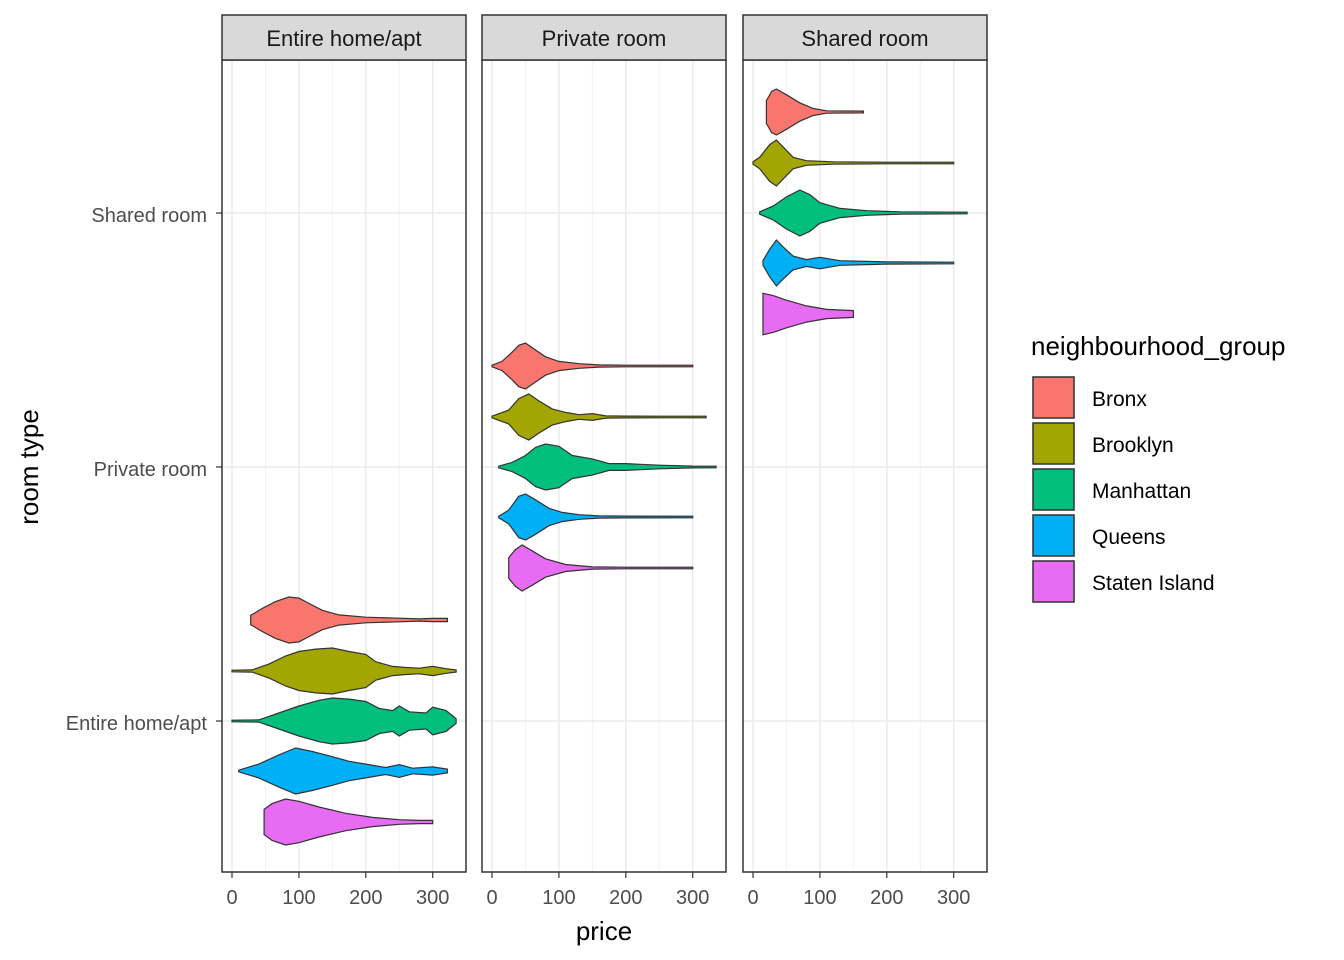  I want to click on y-tick-label-shared-room: Shared room, so click(149, 216).